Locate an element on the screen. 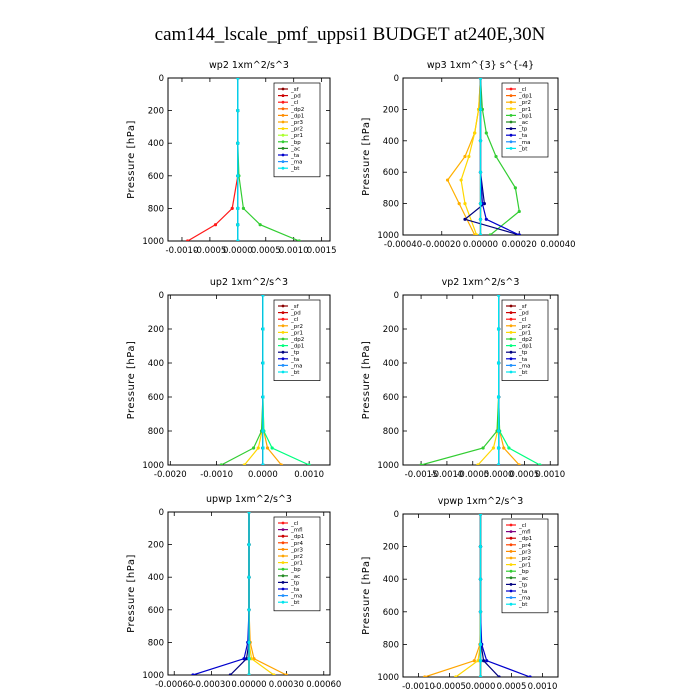 The width and height of the screenshot is (700, 700). x-tick-label: 0.0000 is located at coordinates (499, 475).